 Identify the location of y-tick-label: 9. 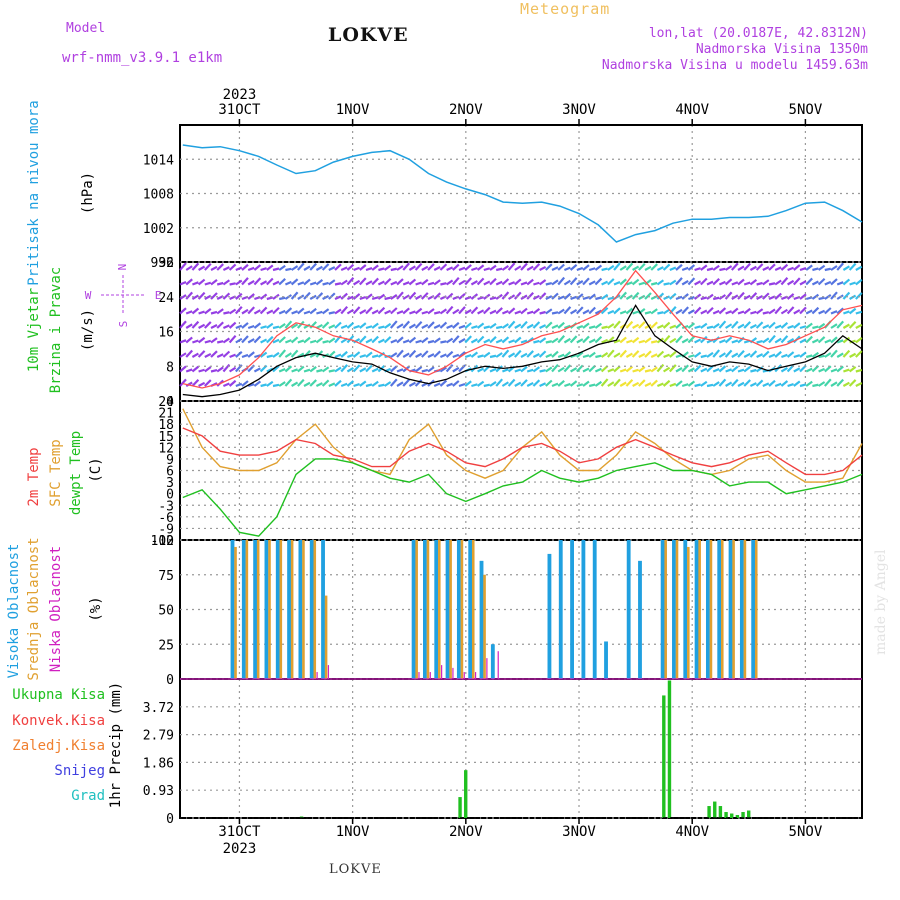
(170, 460).